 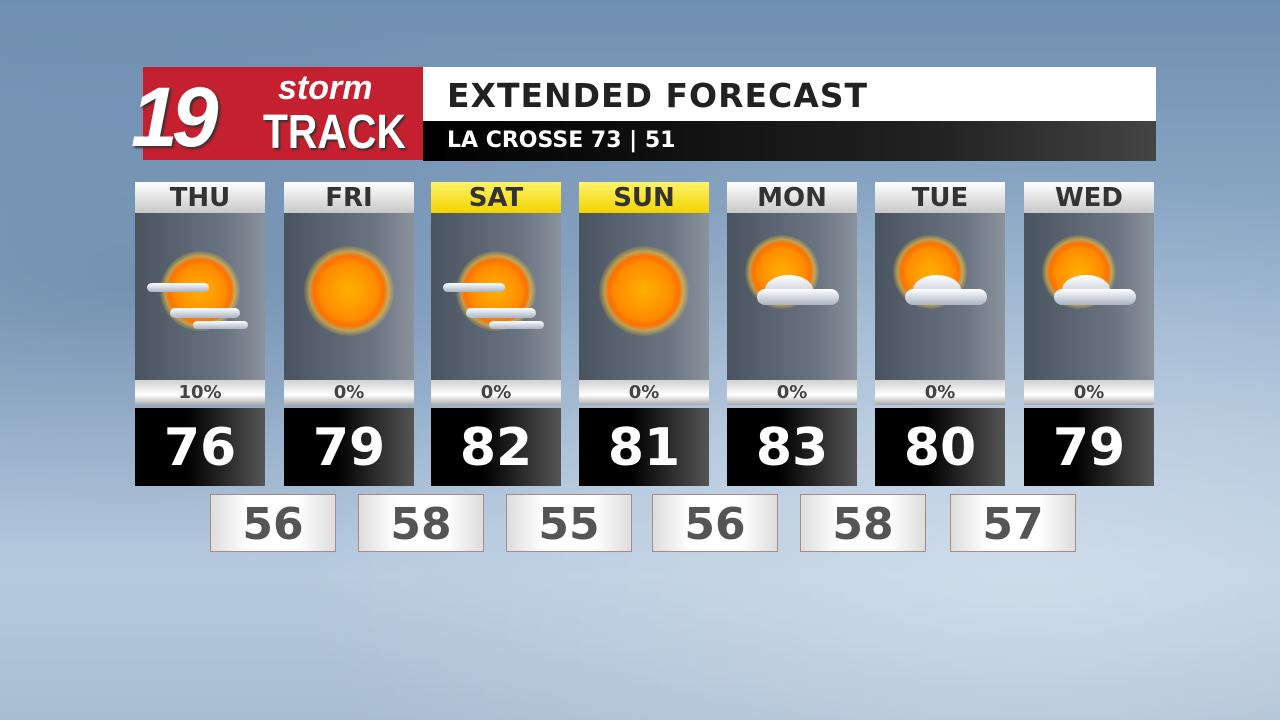 I want to click on low-temp: 55, so click(x=569, y=523).